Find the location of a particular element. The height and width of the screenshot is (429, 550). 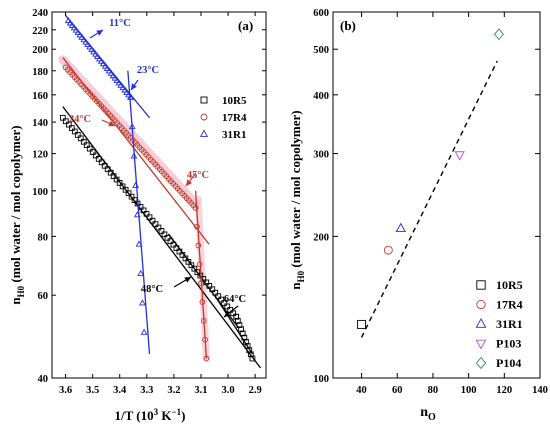

panel-b-legend: 10R5 17R4 31R1 P103 P104 is located at coordinates (499, 324).